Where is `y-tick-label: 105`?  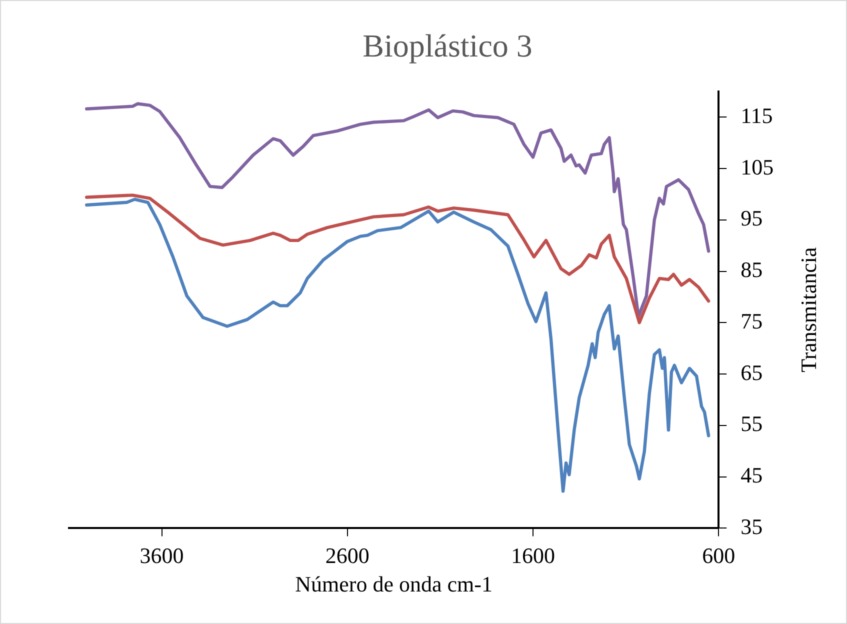
y-tick-label: 105 is located at coordinates (757, 167).